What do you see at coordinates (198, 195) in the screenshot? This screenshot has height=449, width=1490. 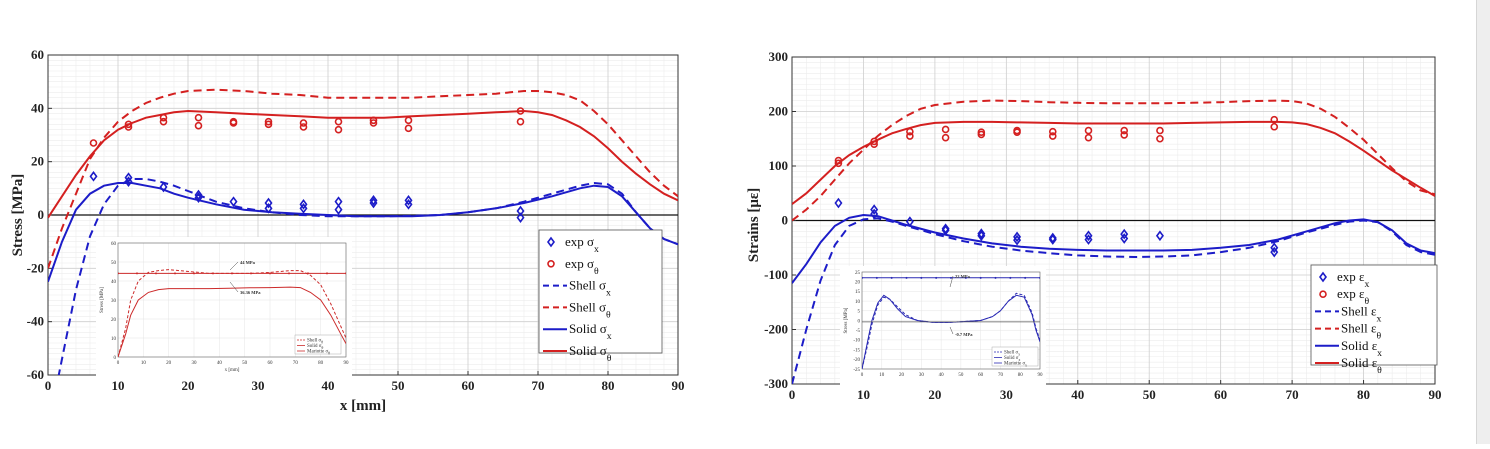 I see `point-exp-σx-4` at bounding box center [198, 195].